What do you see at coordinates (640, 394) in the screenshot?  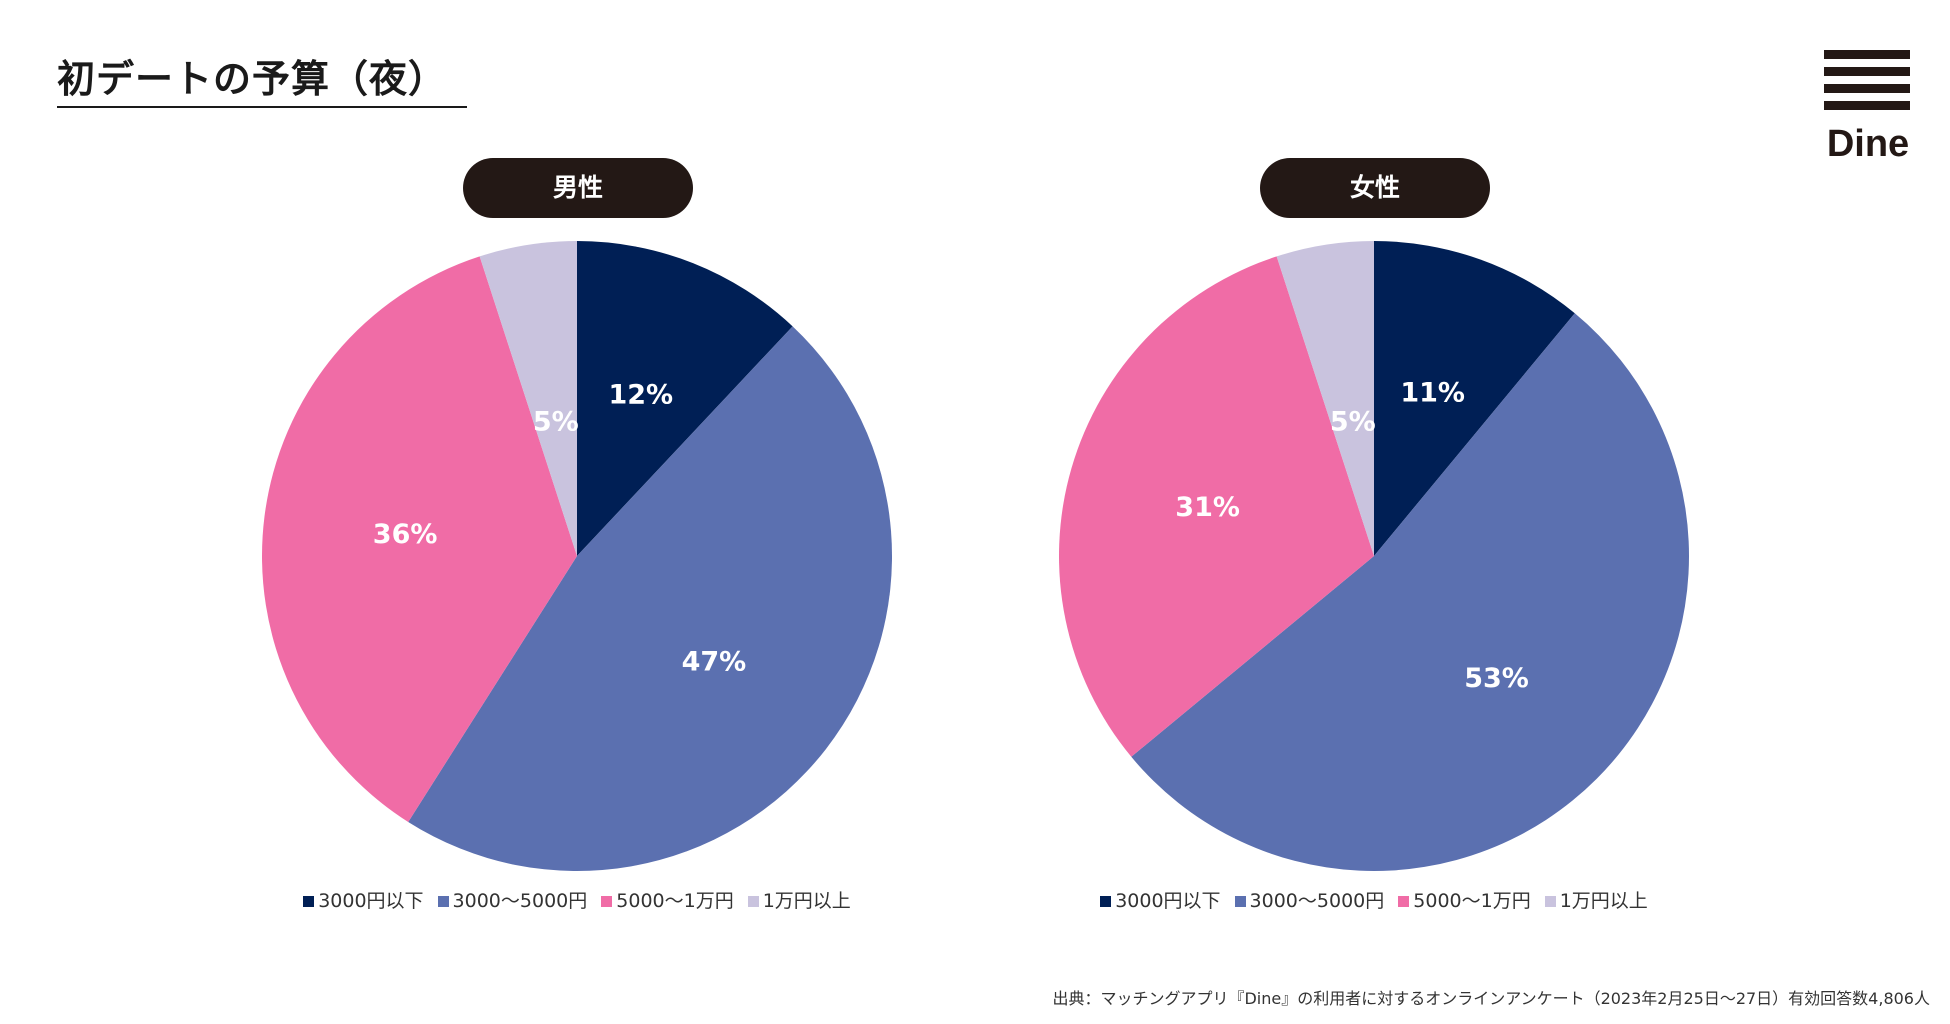 I see `slice-label-under-3000: 12%` at bounding box center [640, 394].